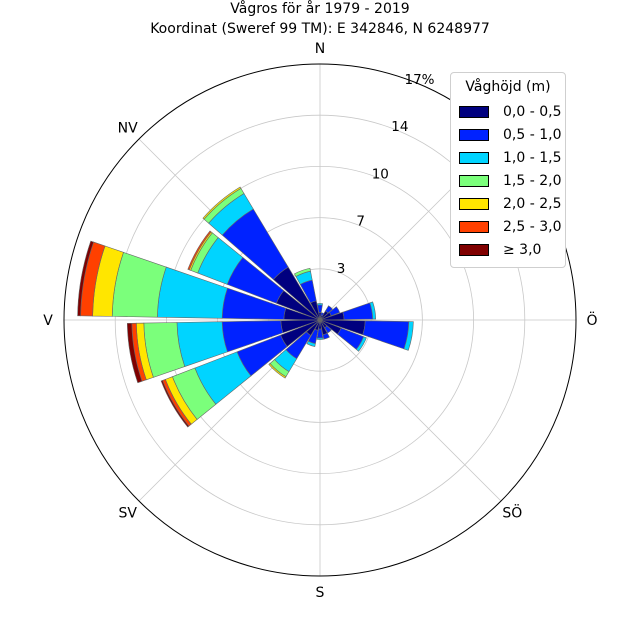  What do you see at coordinates (320, 593) in the screenshot?
I see `direction-label-4: S` at bounding box center [320, 593].